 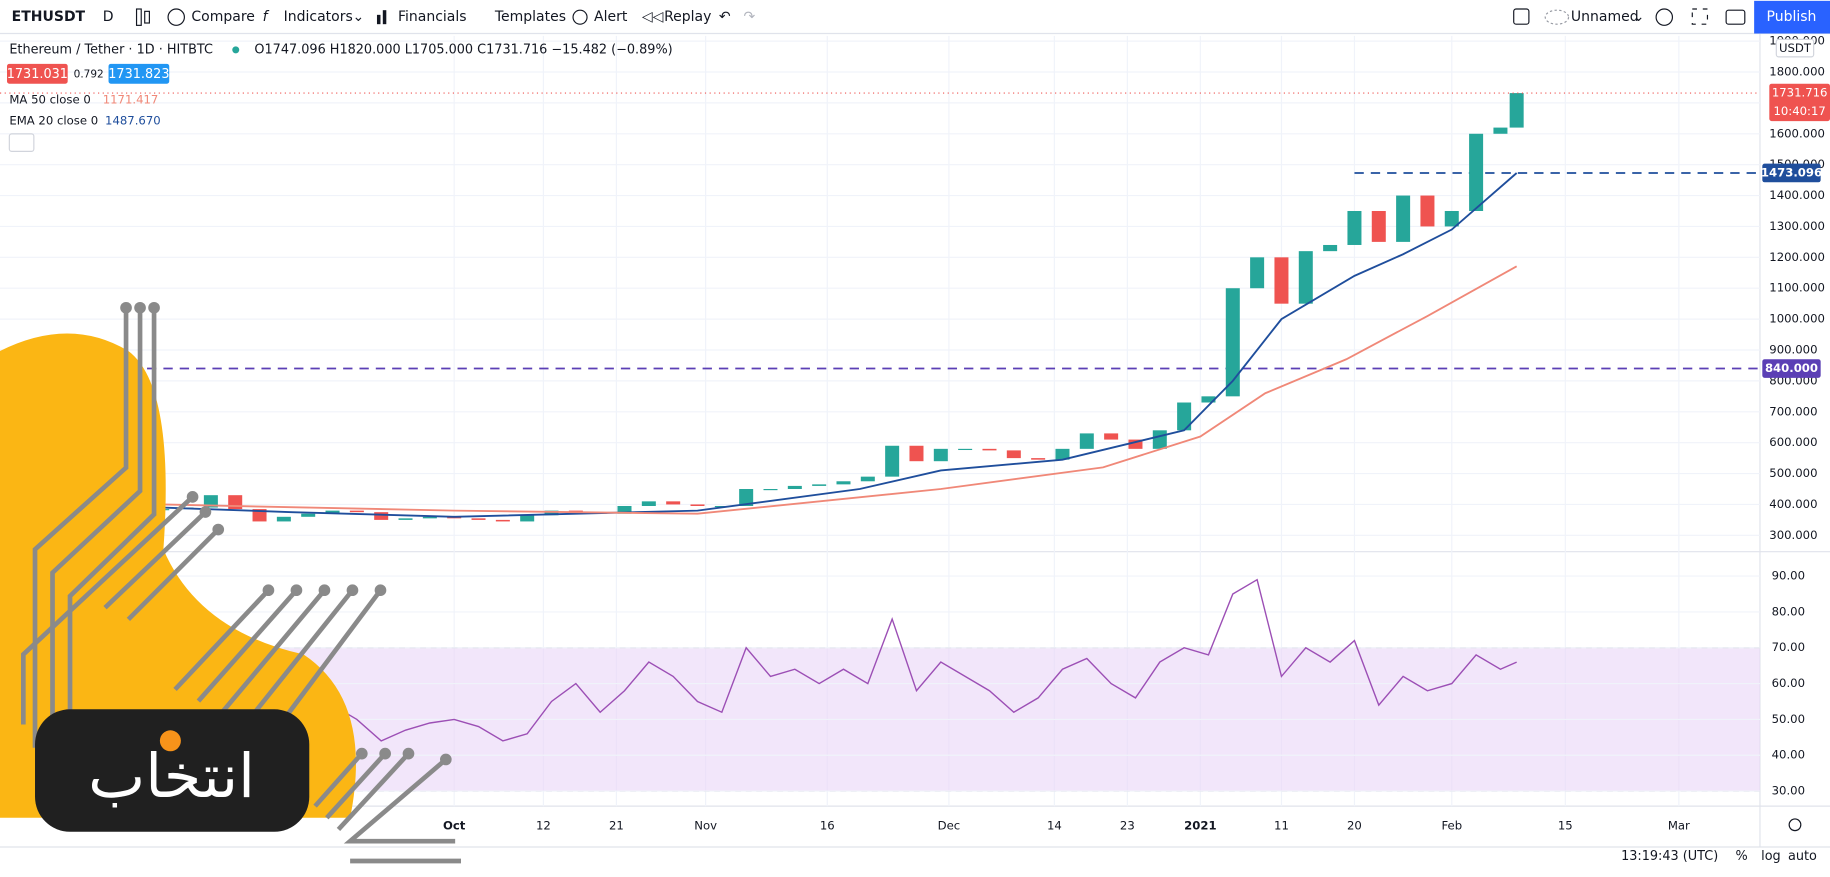 I want to click on publish-button: Publish, so click(x=1792, y=17).